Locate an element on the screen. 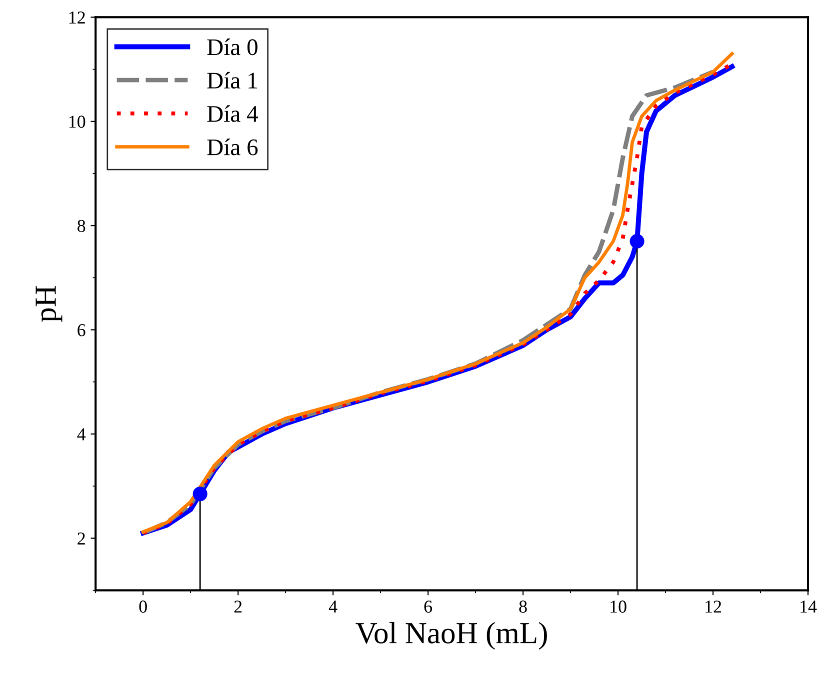  legend-label: Día 4 is located at coordinates (232, 113).